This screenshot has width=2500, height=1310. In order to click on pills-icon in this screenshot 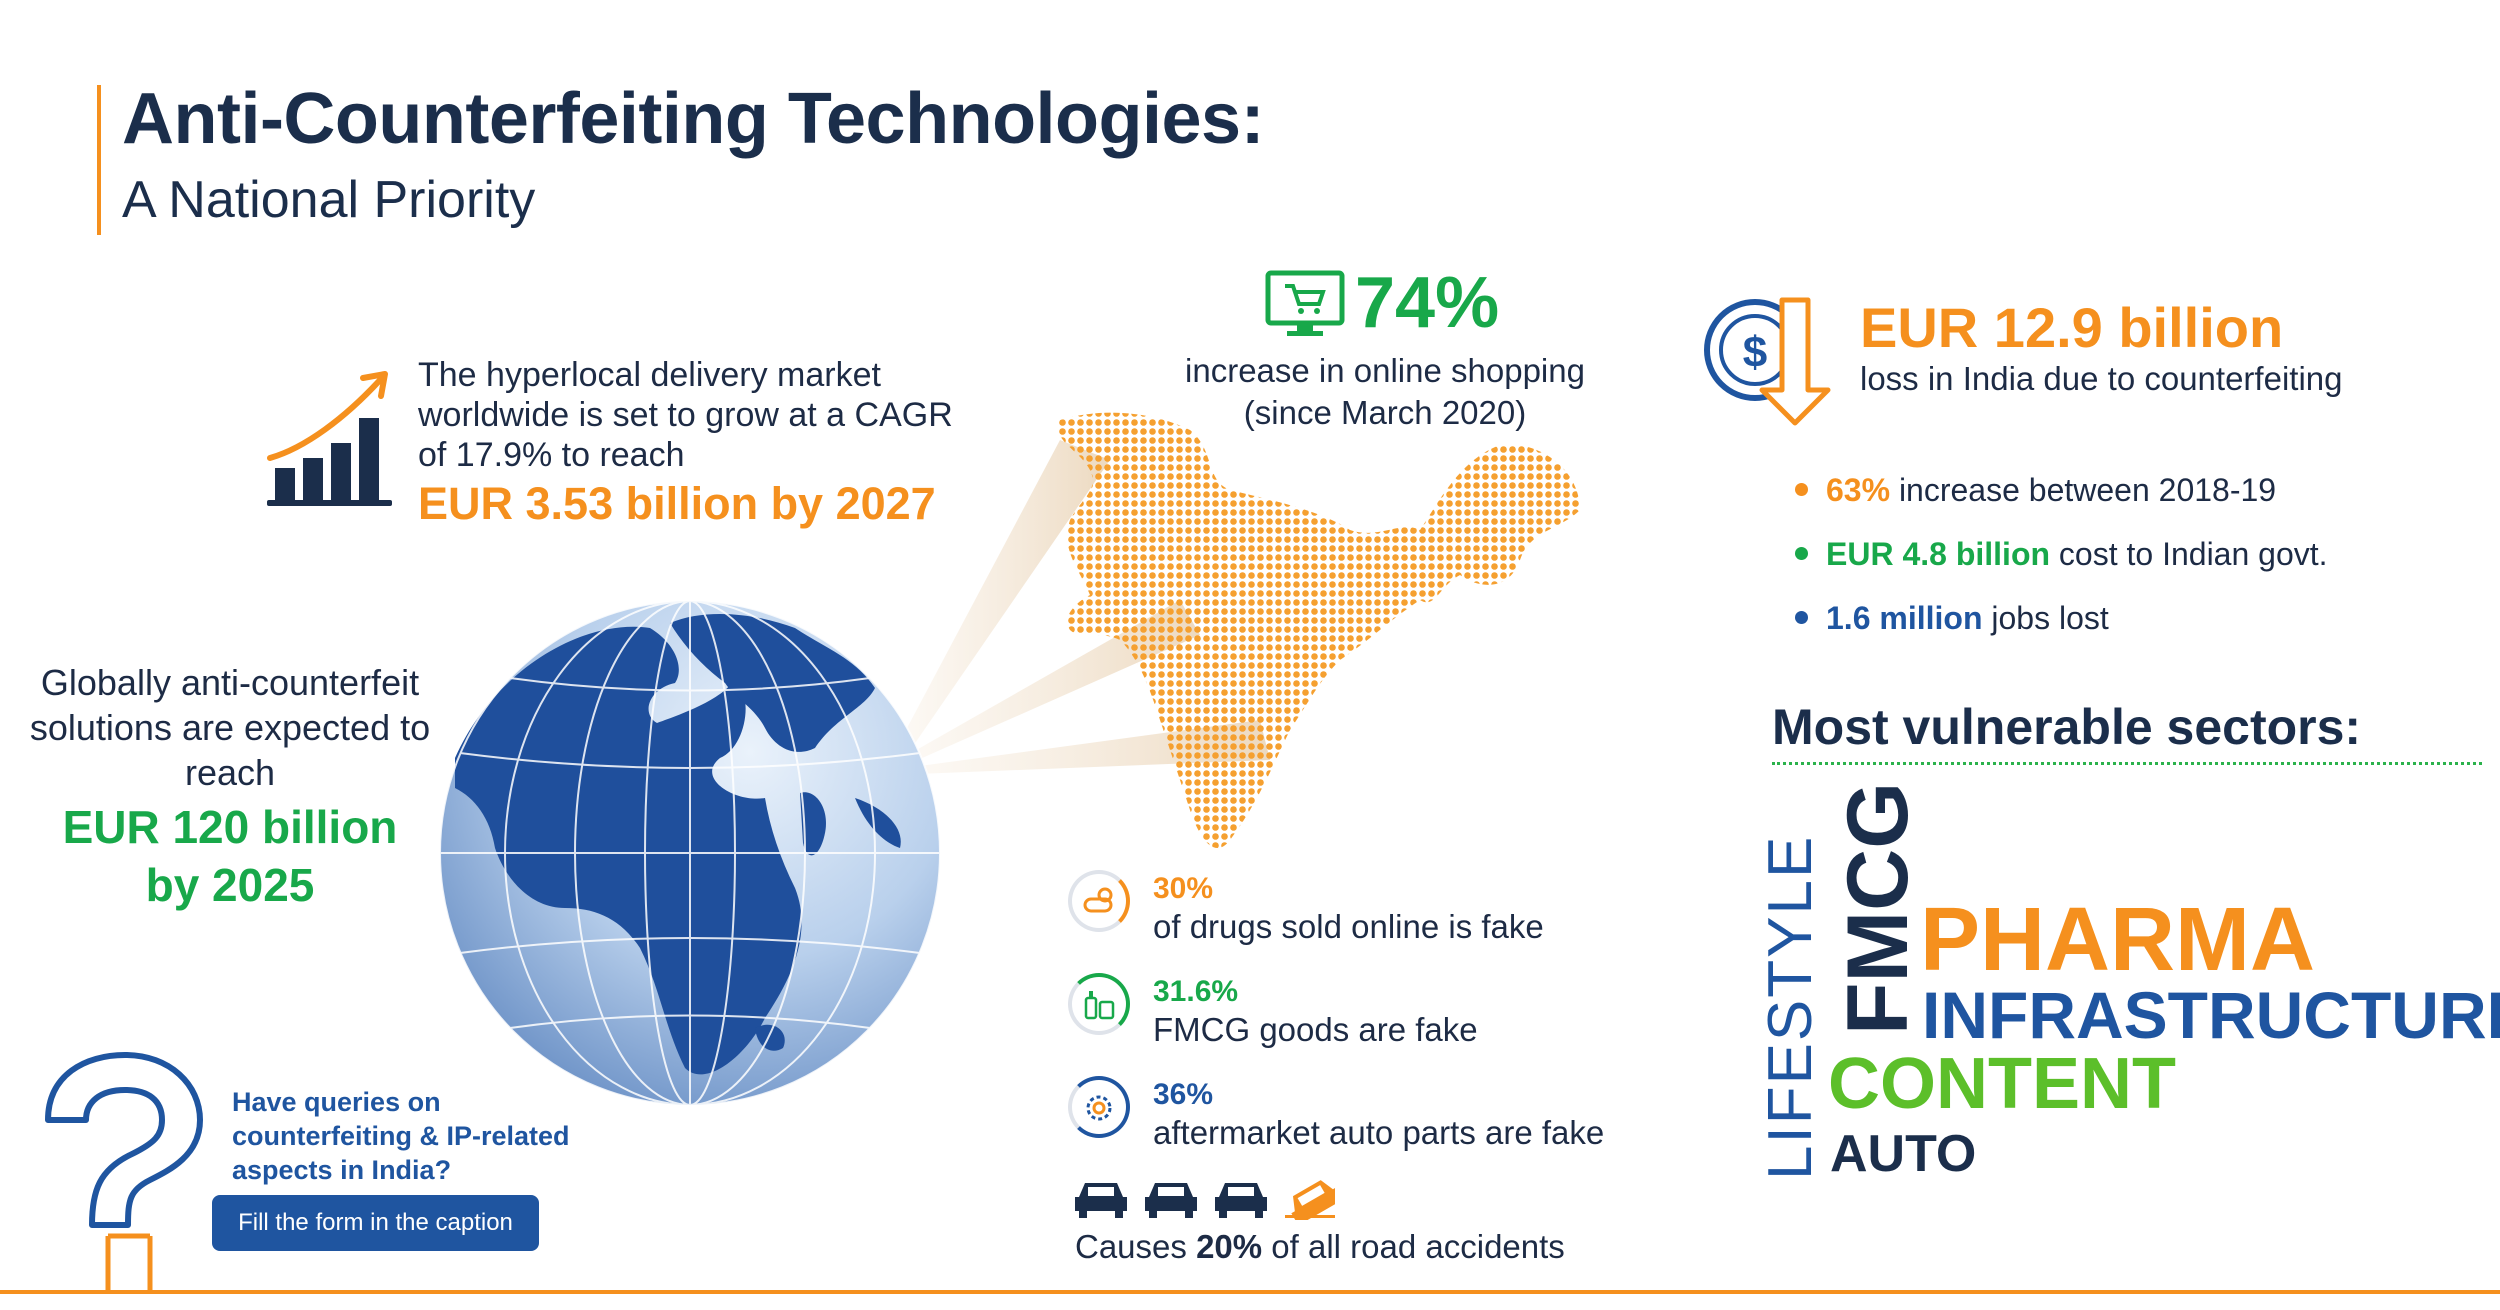, I will do `click(1098, 900)`.